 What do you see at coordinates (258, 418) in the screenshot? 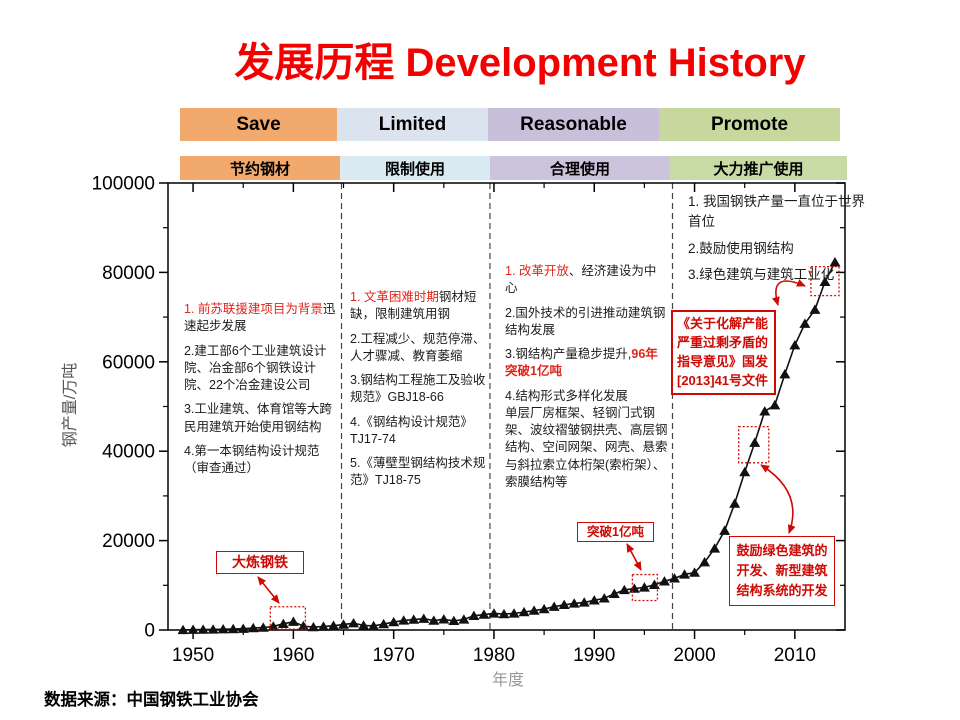
I see `annotation-item: 3.工业建筑、体育馆等大跨民用建筑开始使用钢结构` at bounding box center [258, 418].